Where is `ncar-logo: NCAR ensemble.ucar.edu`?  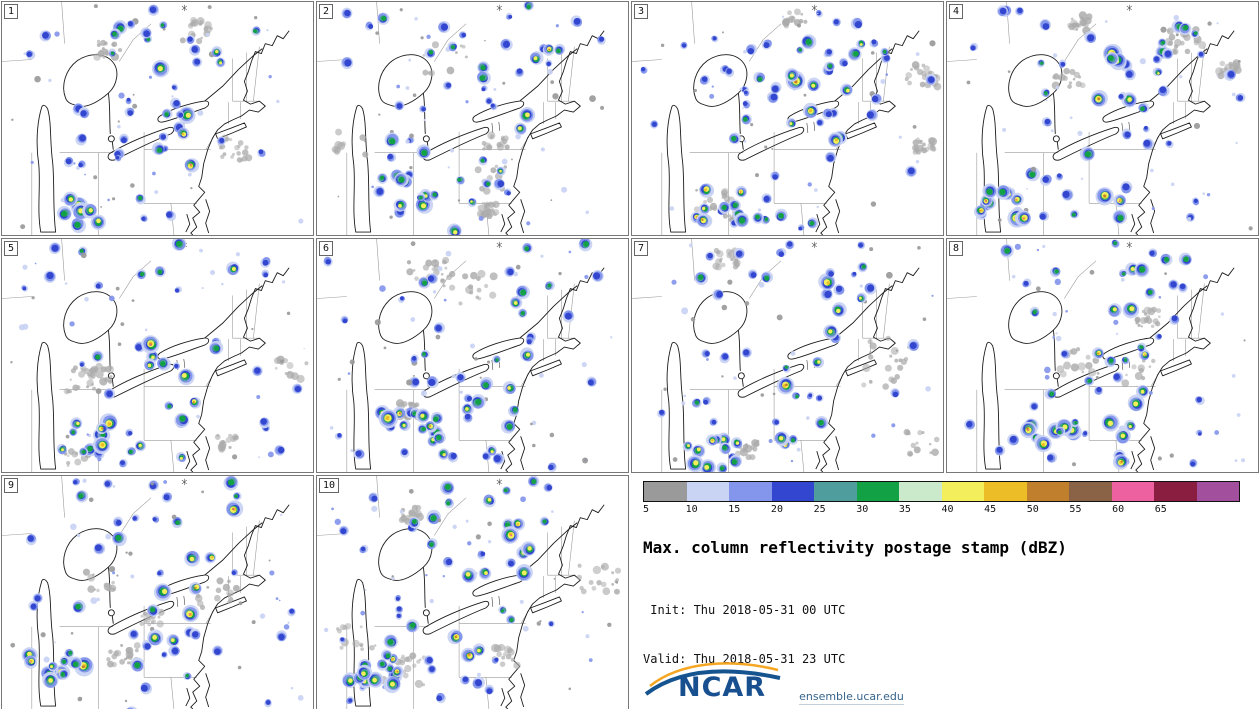
ncar-logo: NCAR ensemble.ucar.edu is located at coordinates (774, 680).